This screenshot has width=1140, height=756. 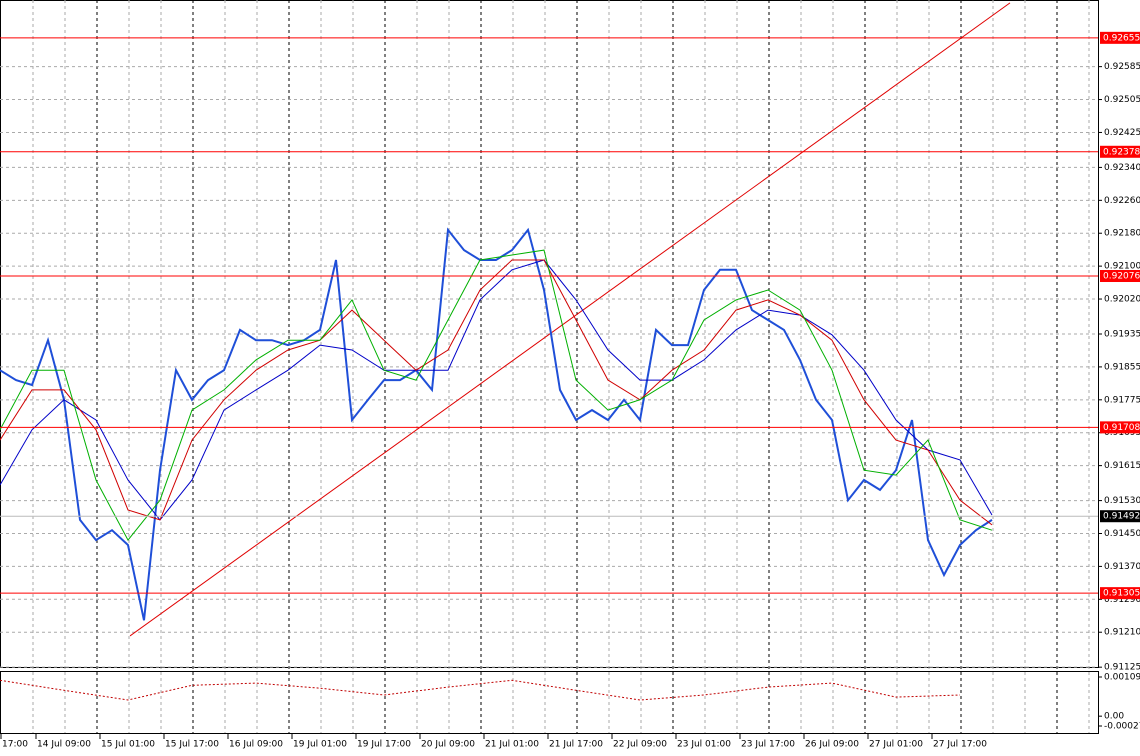 I want to click on y-tick-label: 0.91530, so click(x=1122, y=501).